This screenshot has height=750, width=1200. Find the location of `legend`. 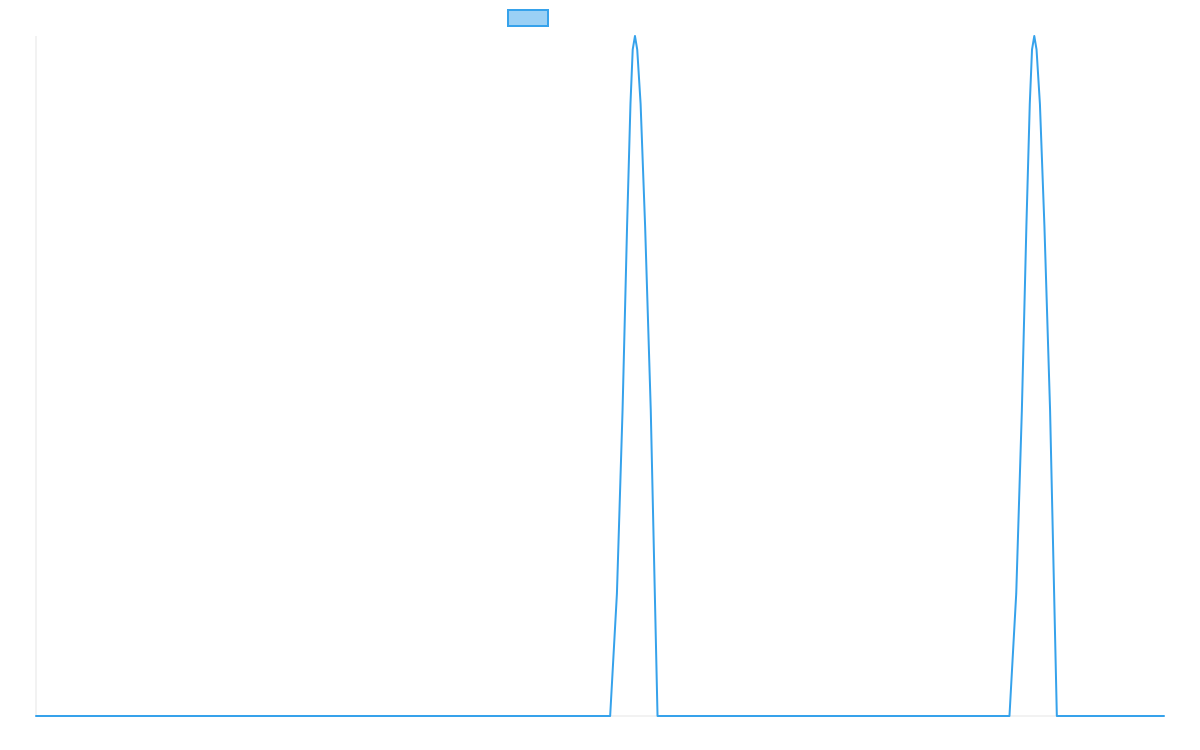

legend is located at coordinates (528, 18).